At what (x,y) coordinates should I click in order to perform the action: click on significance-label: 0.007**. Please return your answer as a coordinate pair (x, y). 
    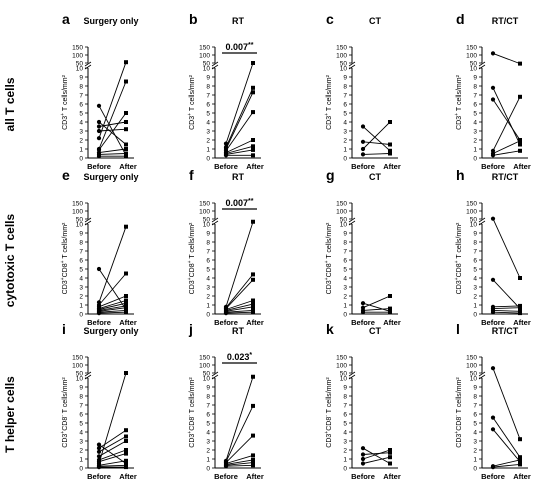
    Looking at the image, I should click on (240, 47).